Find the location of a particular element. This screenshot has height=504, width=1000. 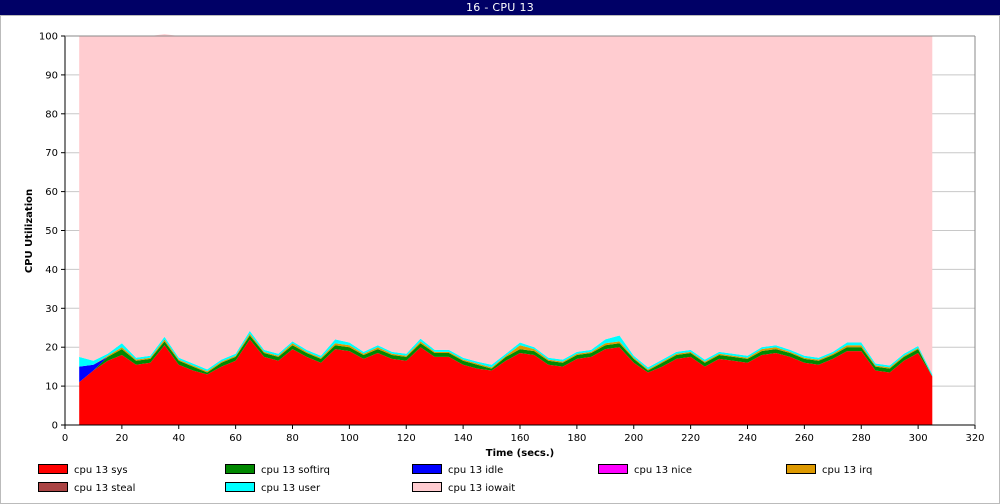

x-tick-label: 280 is located at coordinates (861, 438).